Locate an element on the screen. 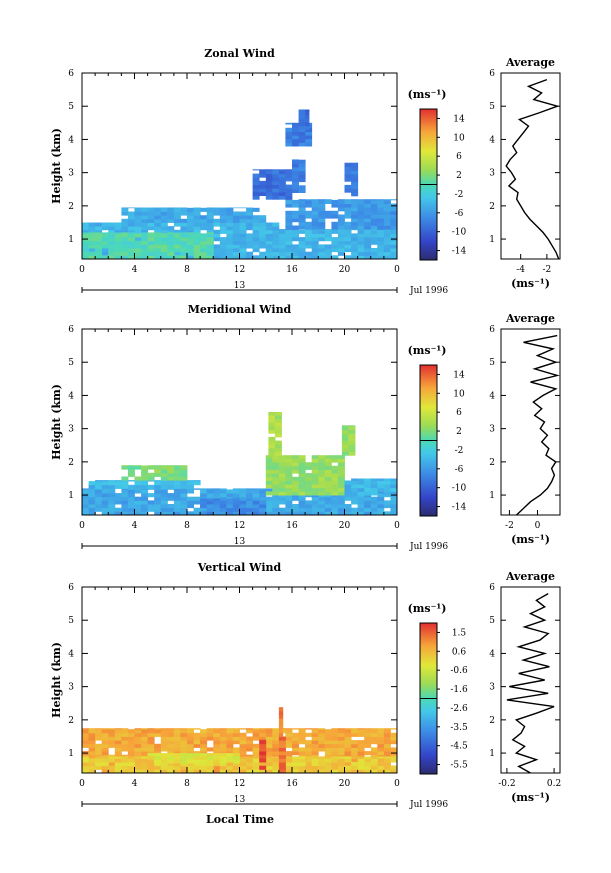  colorbar-tick-label: -1.6 is located at coordinates (459, 690).